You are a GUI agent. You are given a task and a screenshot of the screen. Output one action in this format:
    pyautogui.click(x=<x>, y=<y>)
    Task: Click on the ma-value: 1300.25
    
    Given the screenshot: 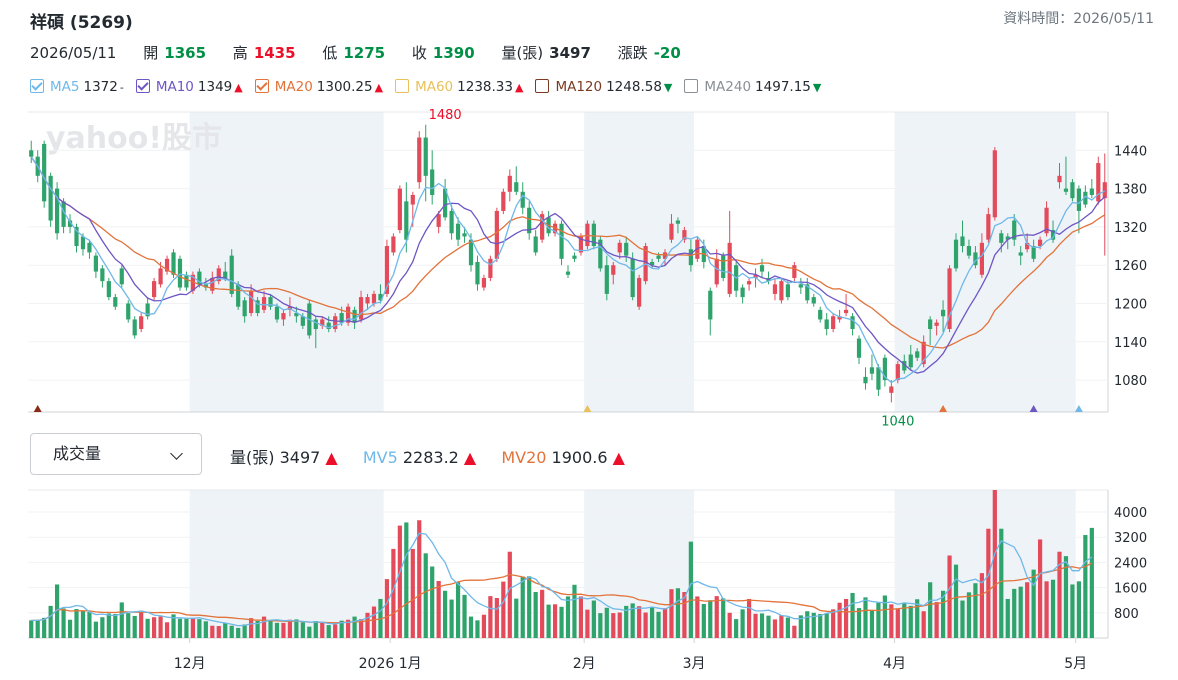 What is the action you would take?
    pyautogui.click(x=344, y=87)
    